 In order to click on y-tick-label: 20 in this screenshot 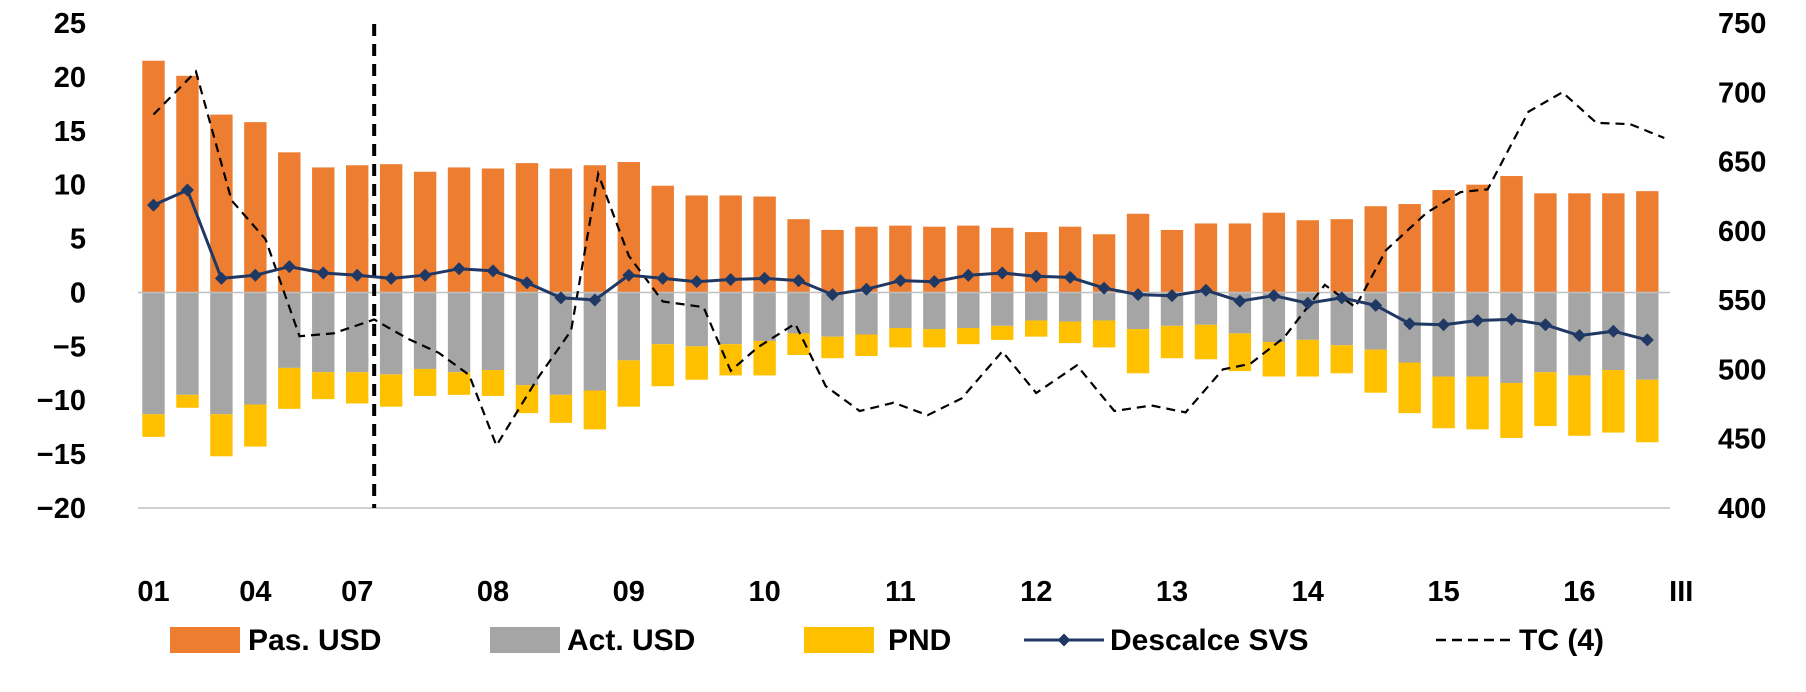, I will do `click(70, 78)`.